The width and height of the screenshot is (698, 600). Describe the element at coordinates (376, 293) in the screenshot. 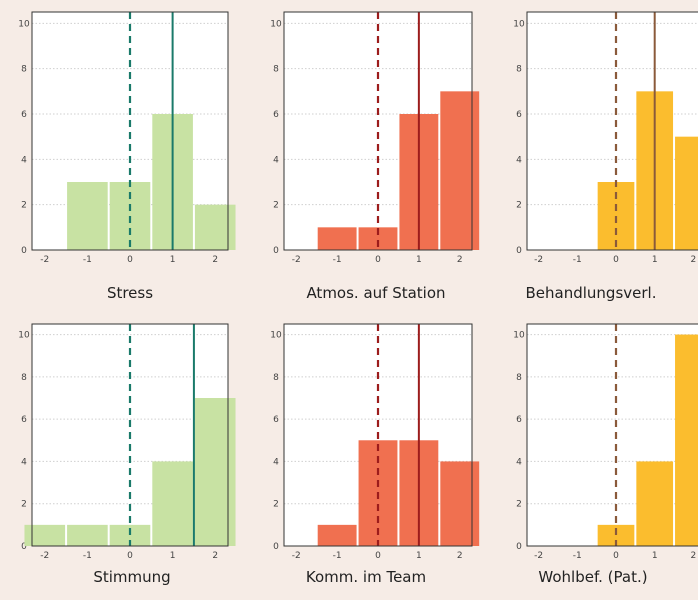

I see `chart-caption: Atmos. auf Station` at that location.